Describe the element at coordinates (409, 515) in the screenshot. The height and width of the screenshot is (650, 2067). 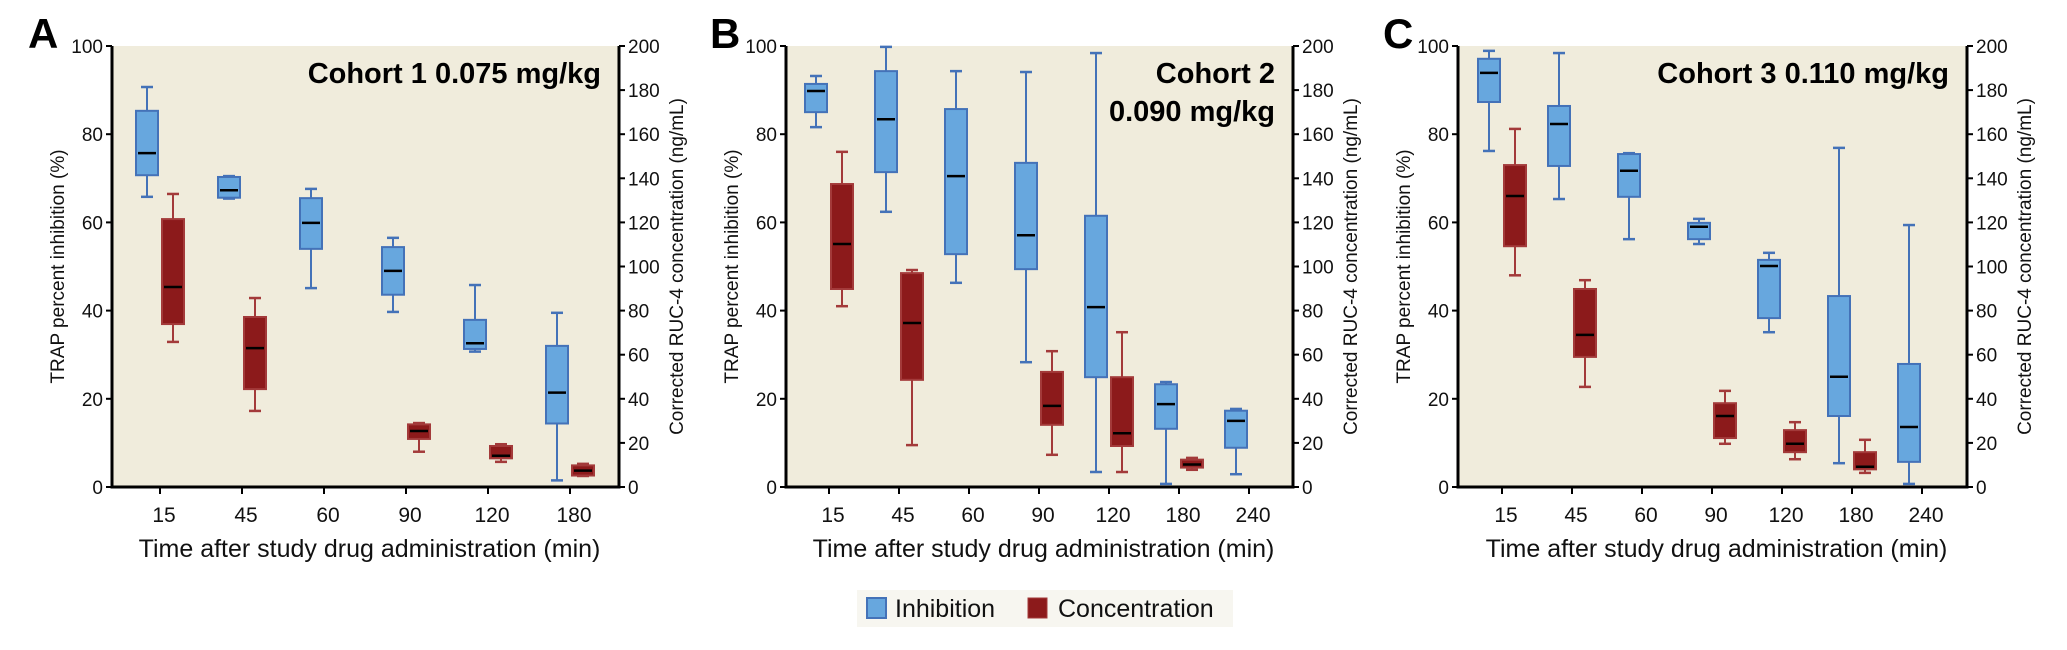
I see `x-tick-label: 90` at that location.